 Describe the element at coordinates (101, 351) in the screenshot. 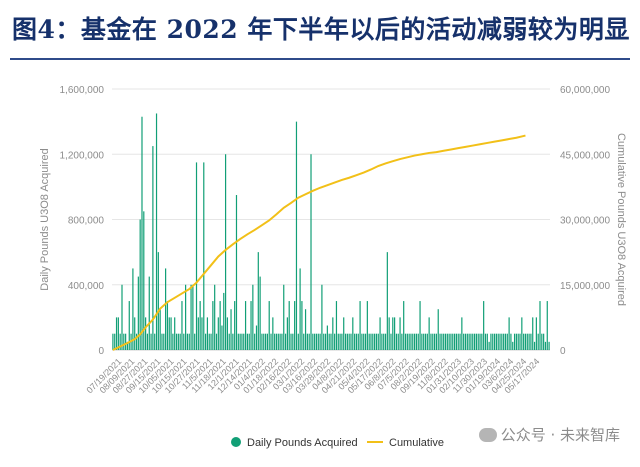

I see `y-tick-label: 0` at that location.